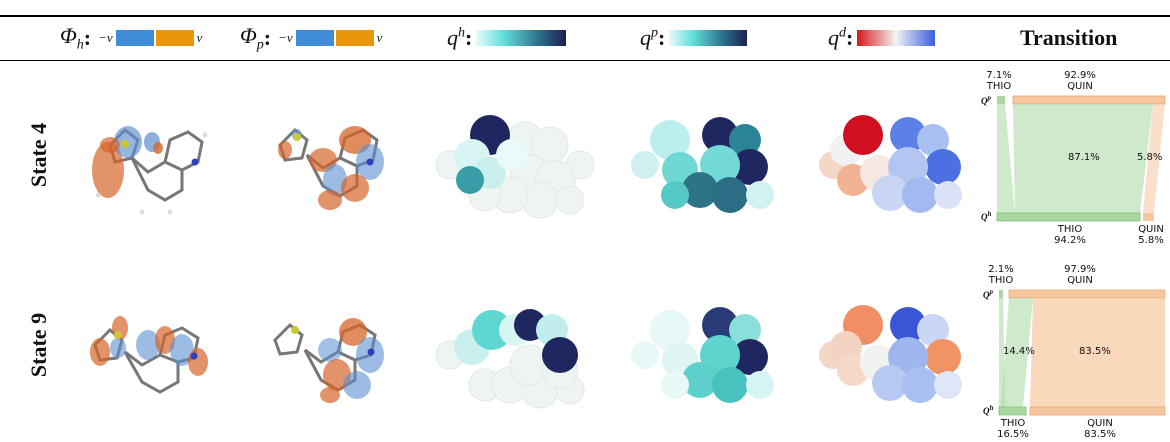 The image size is (1170, 442). What do you see at coordinates (585, 16) in the screenshot?
I see `top-rule` at bounding box center [585, 16].